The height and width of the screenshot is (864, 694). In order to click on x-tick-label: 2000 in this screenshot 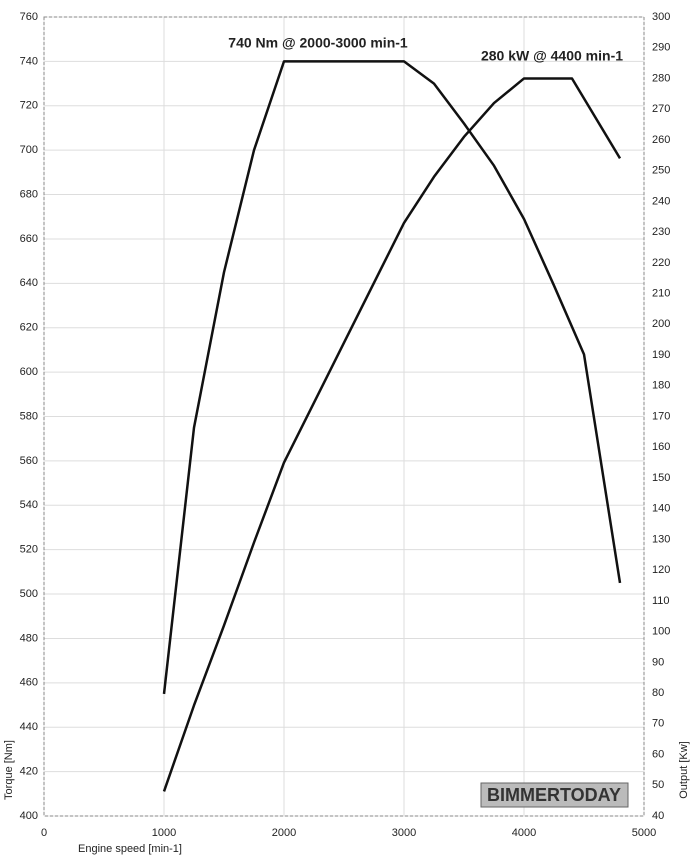, I will do `click(284, 833)`.